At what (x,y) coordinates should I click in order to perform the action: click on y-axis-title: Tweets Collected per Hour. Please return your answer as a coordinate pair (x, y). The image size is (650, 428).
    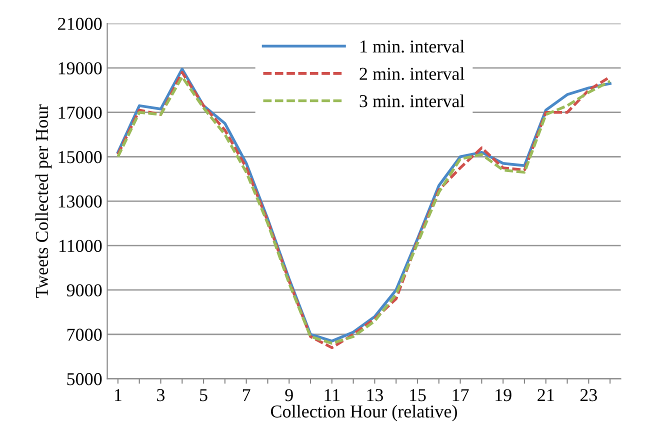
    Looking at the image, I should click on (43, 201).